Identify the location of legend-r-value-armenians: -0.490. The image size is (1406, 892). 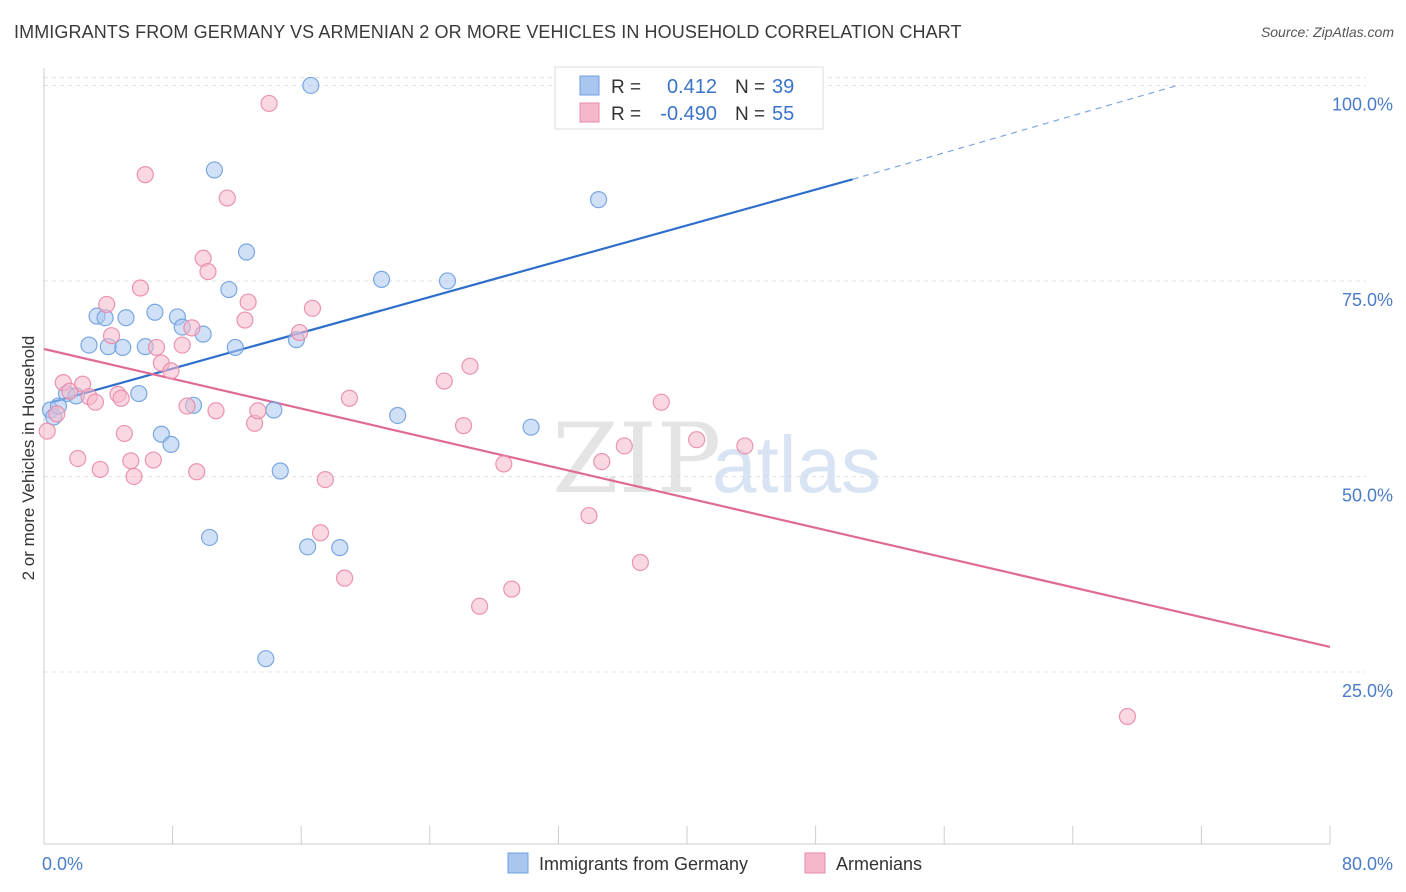
(688, 114).